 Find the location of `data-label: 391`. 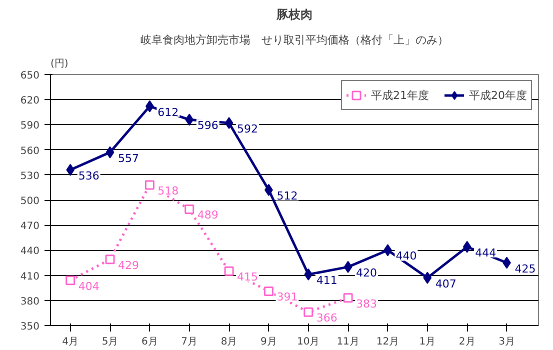

data-label: 391 is located at coordinates (287, 297).